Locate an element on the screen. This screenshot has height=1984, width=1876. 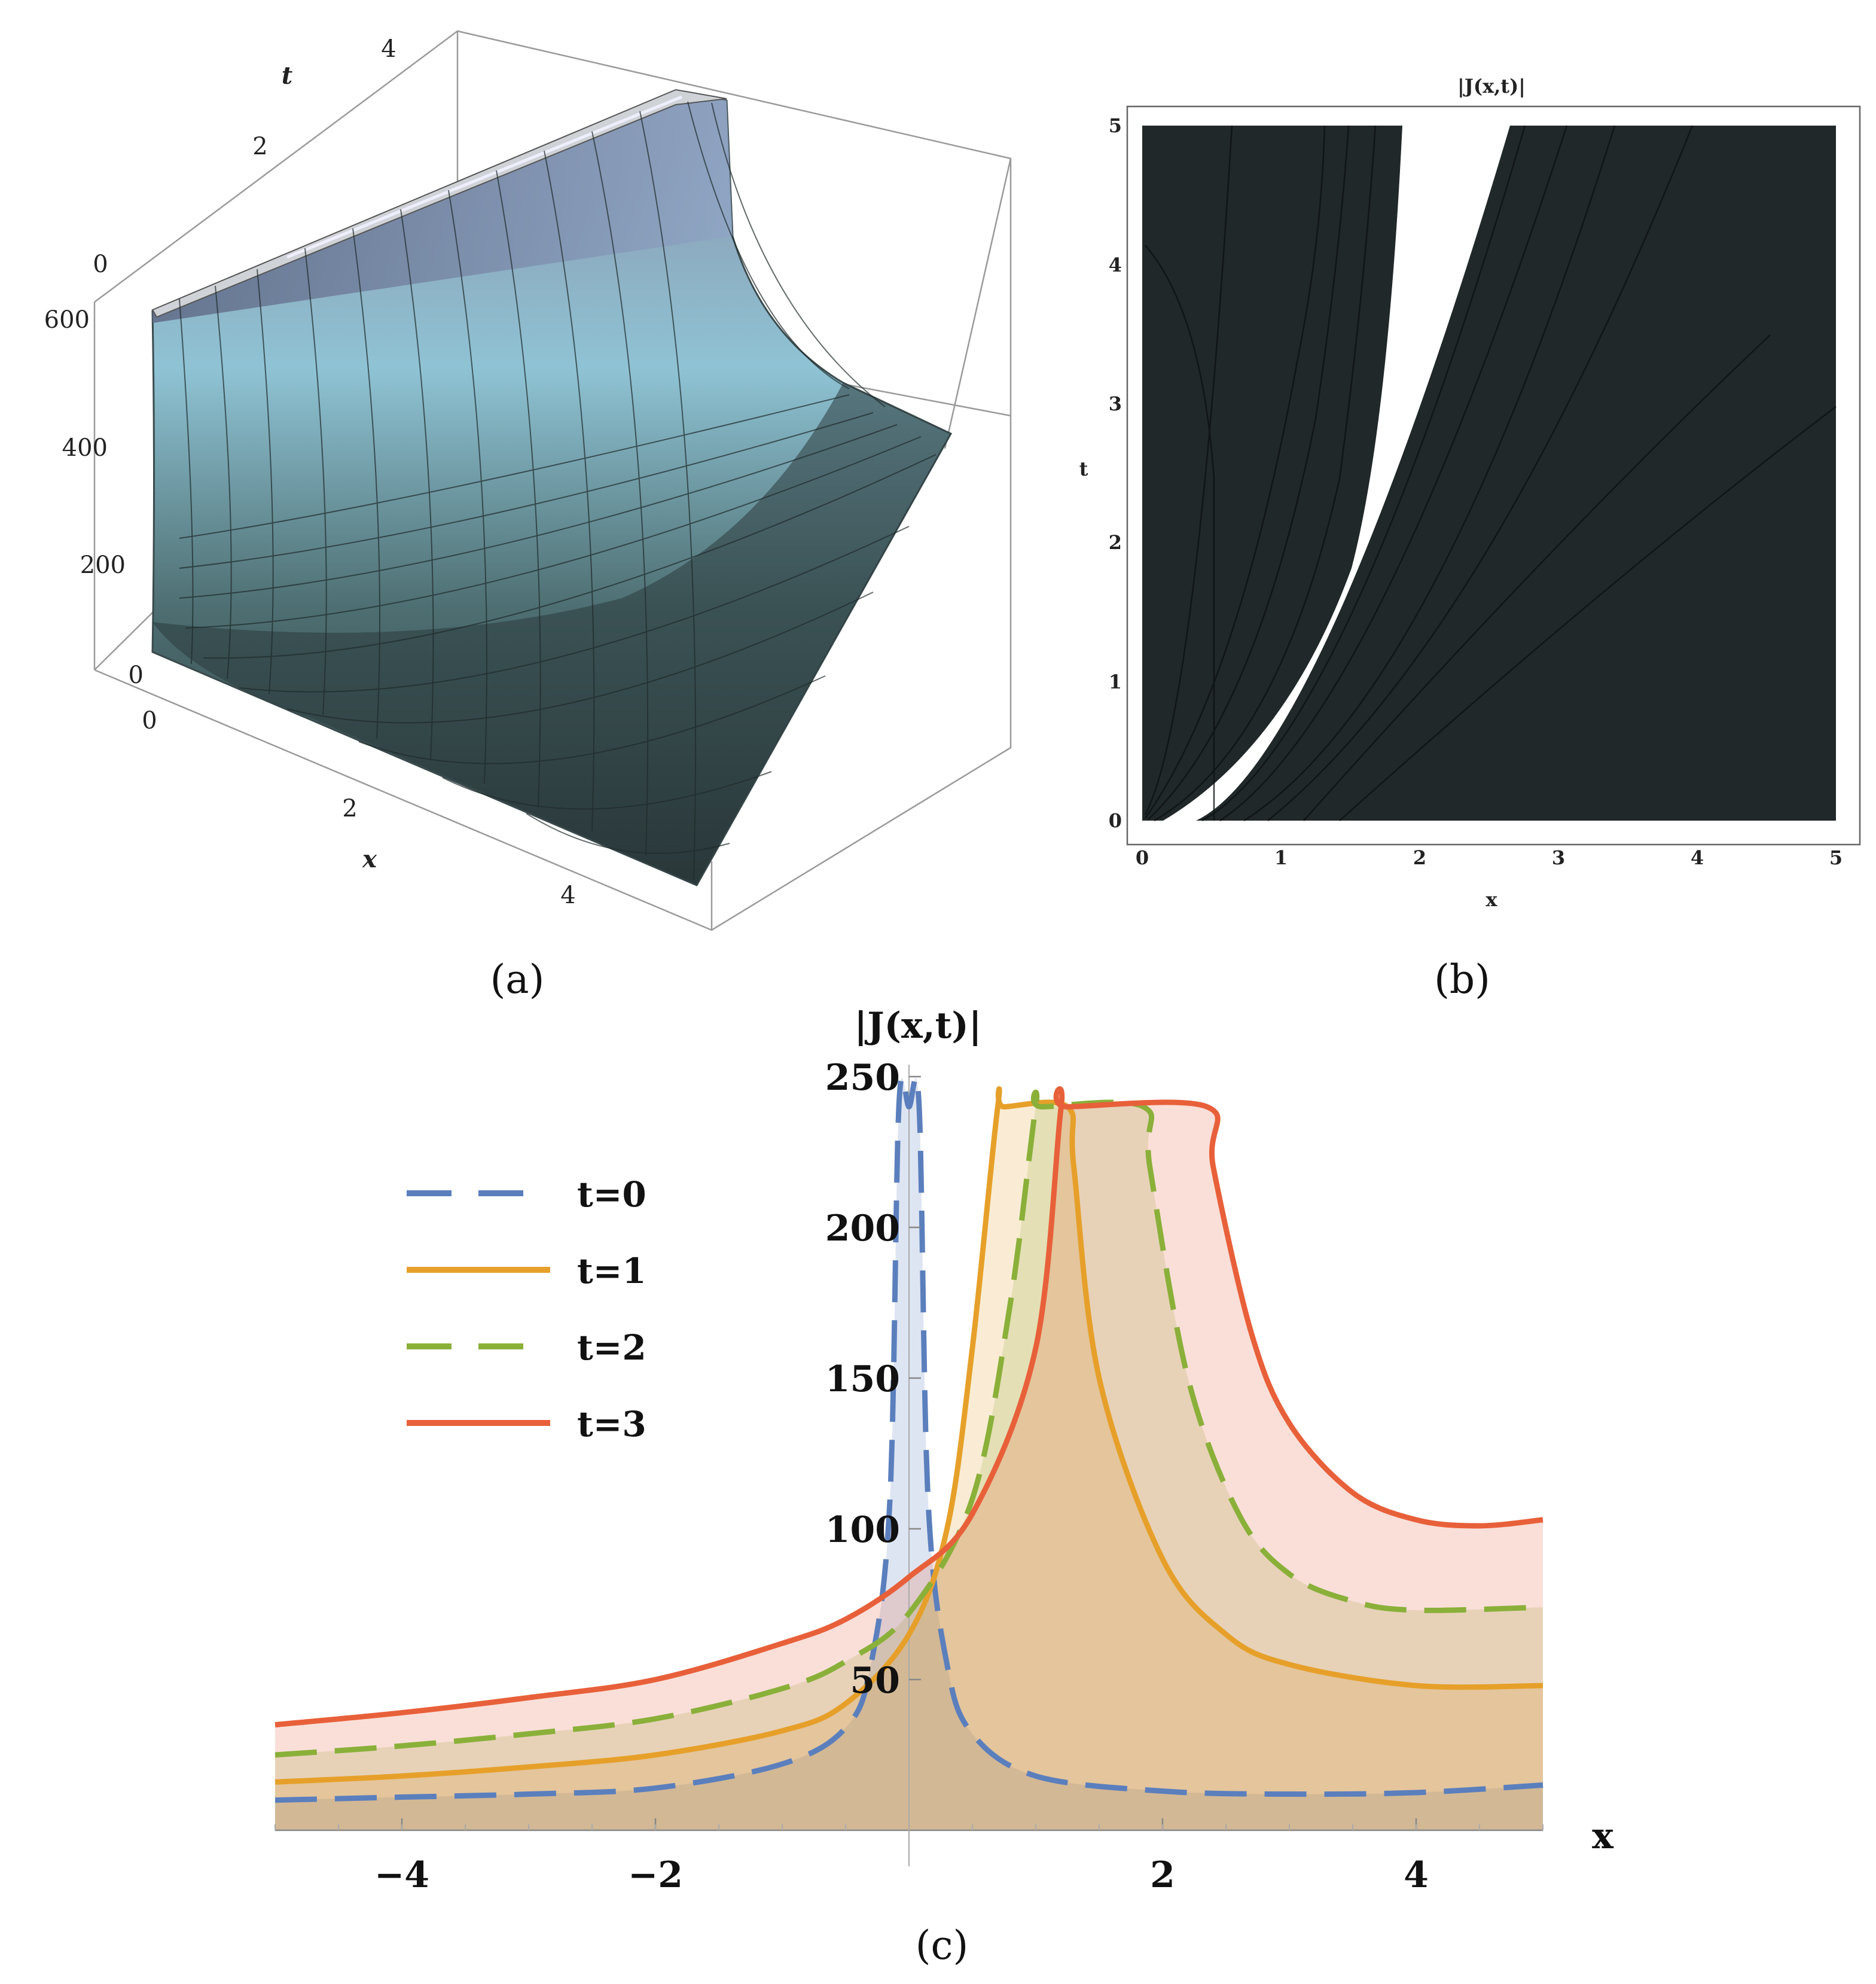
b-x-tick-1: 1 is located at coordinates (1281, 857).